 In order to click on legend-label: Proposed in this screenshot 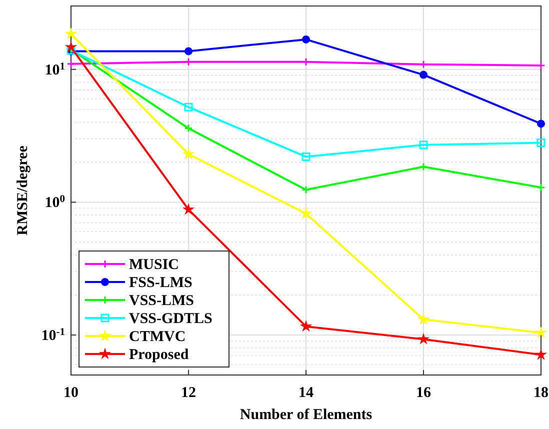, I will do `click(159, 355)`.